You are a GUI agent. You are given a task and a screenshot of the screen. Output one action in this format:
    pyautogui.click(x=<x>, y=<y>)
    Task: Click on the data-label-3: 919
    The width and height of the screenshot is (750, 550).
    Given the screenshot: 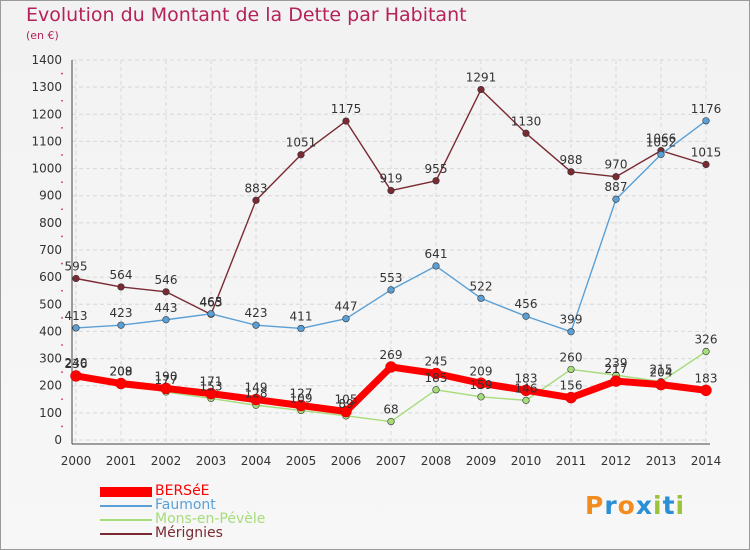 What is the action you would take?
    pyautogui.click(x=391, y=179)
    